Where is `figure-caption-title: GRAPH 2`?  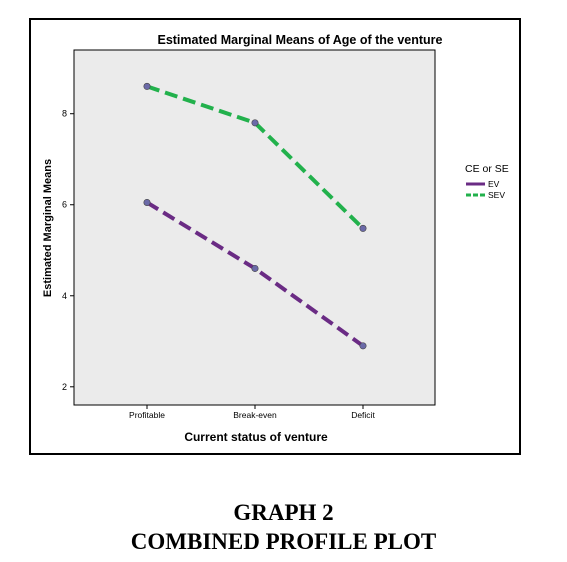
figure-caption-title: GRAPH 2 is located at coordinates (283, 512).